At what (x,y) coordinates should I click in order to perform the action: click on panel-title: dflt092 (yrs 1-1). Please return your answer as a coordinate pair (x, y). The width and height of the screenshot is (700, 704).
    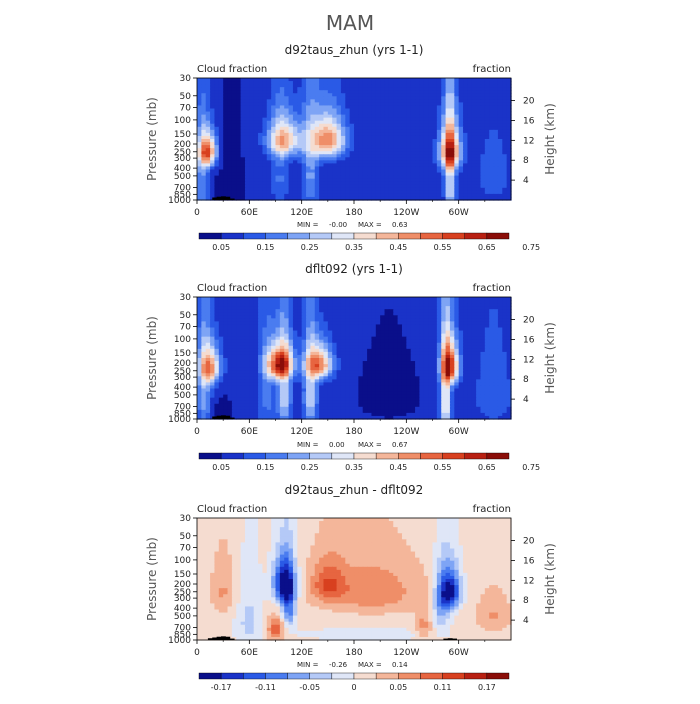
    Looking at the image, I should click on (354, 269).